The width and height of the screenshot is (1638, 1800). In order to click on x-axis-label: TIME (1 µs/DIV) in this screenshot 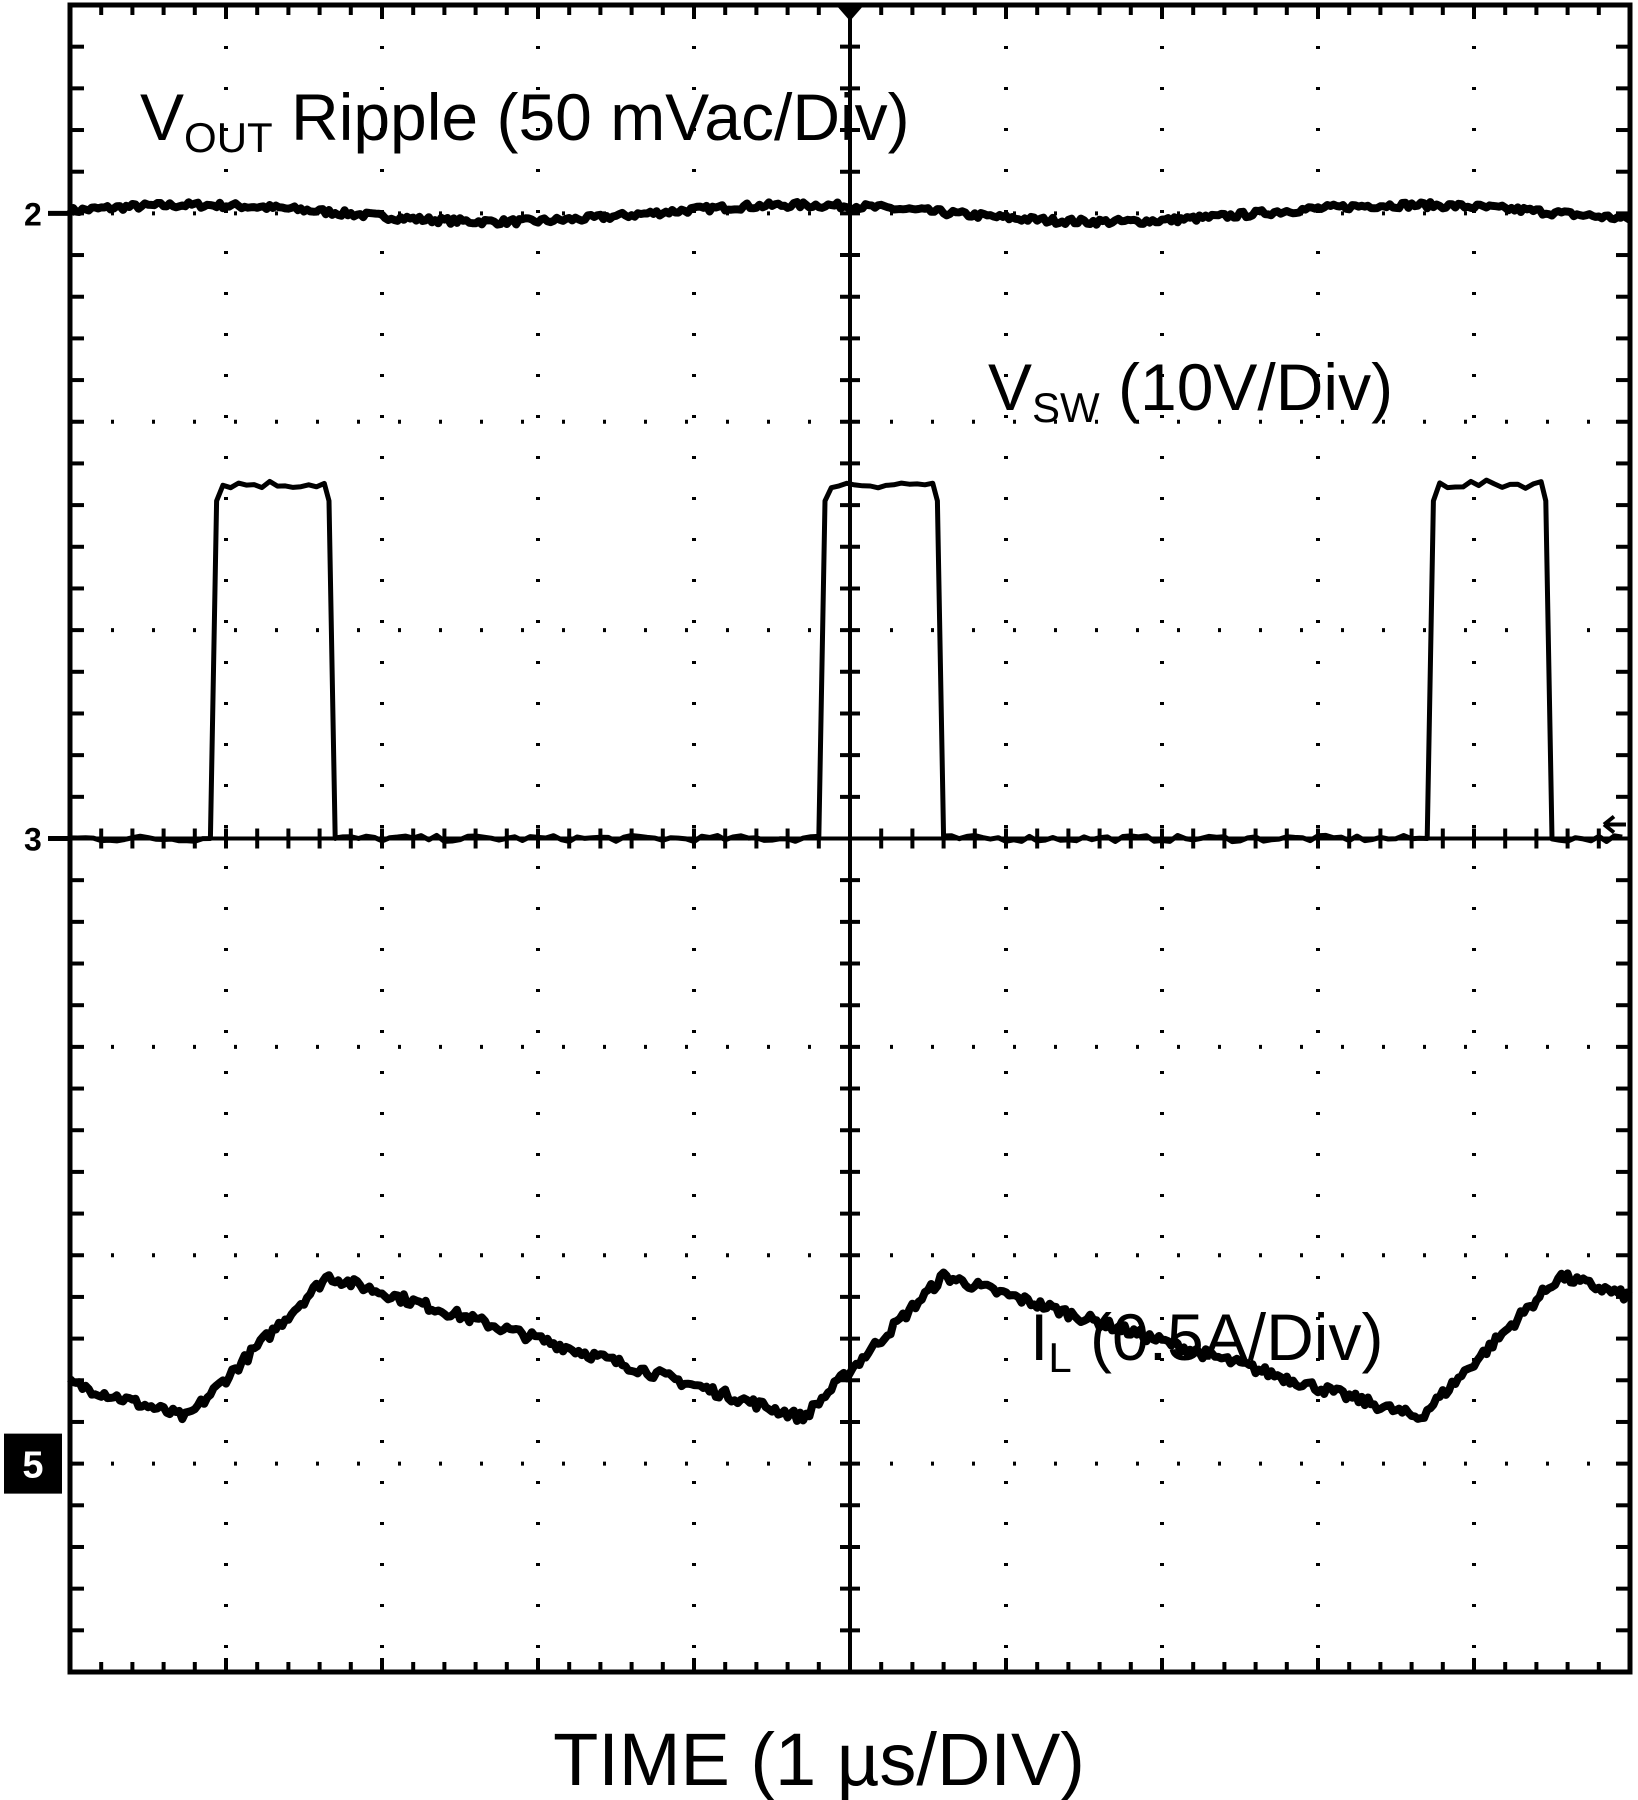, I will do `click(819, 1759)`.